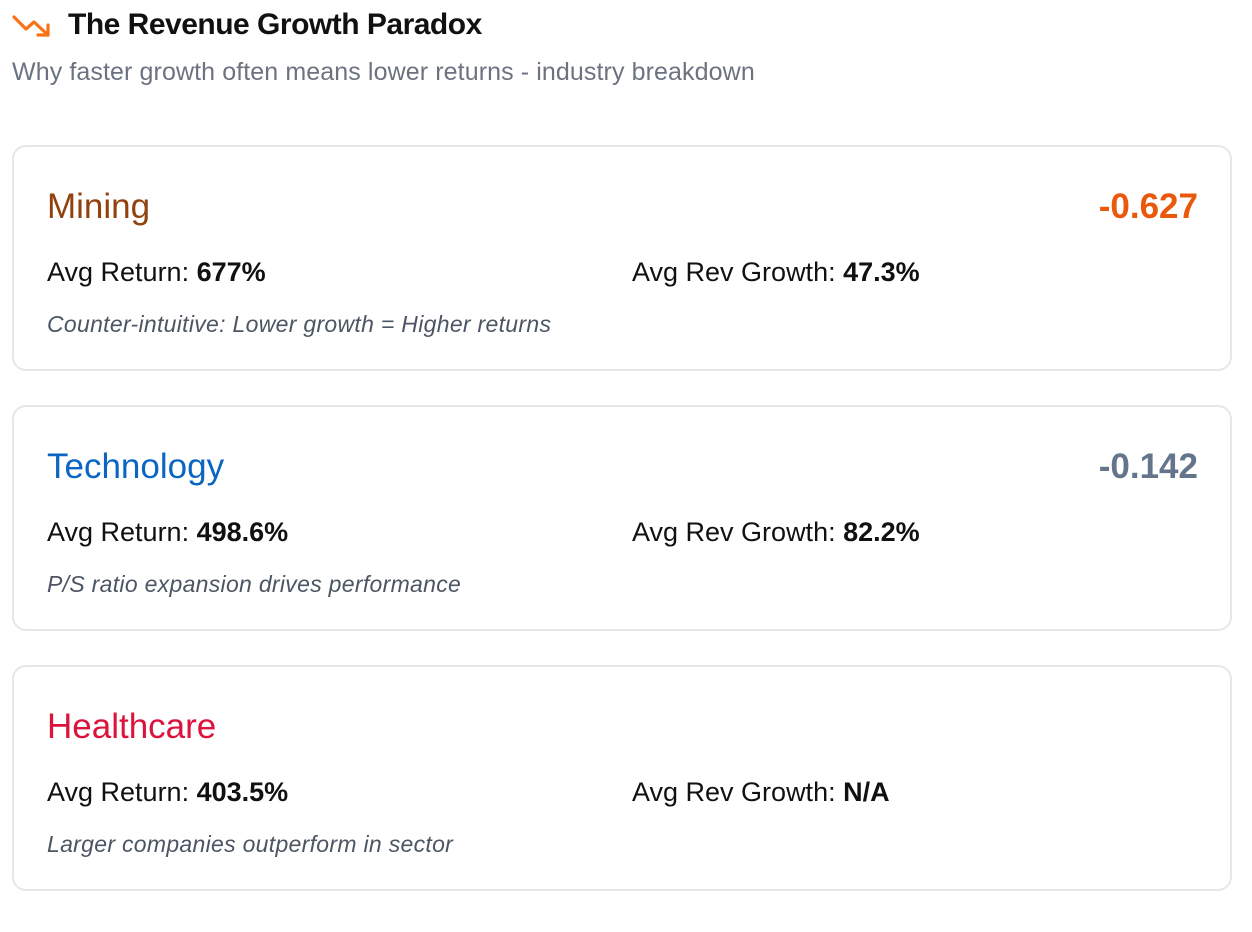 The width and height of the screenshot is (1252, 932). What do you see at coordinates (32, 25) in the screenshot?
I see `trending-down-icon` at bounding box center [32, 25].